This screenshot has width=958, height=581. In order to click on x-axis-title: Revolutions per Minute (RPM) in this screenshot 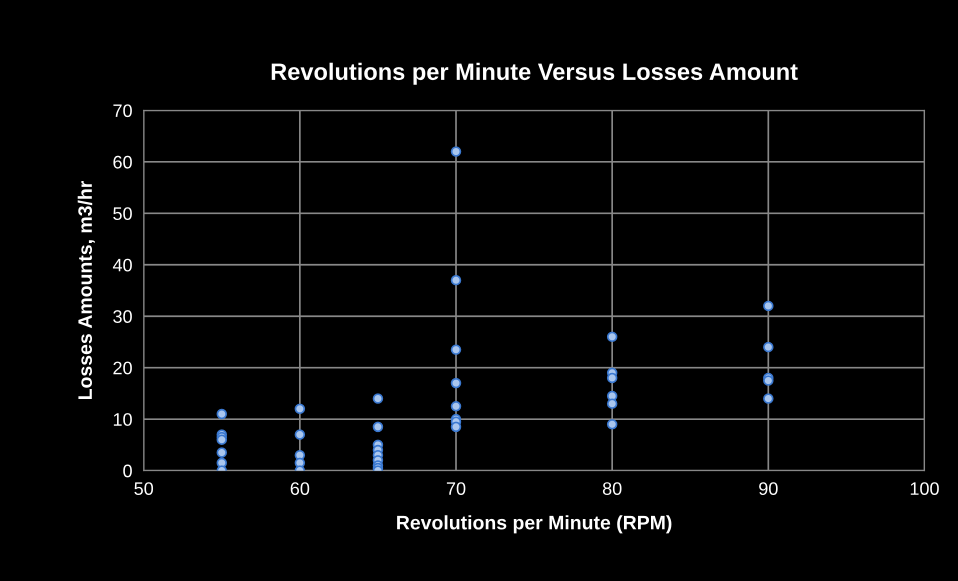, I will do `click(534, 524)`.